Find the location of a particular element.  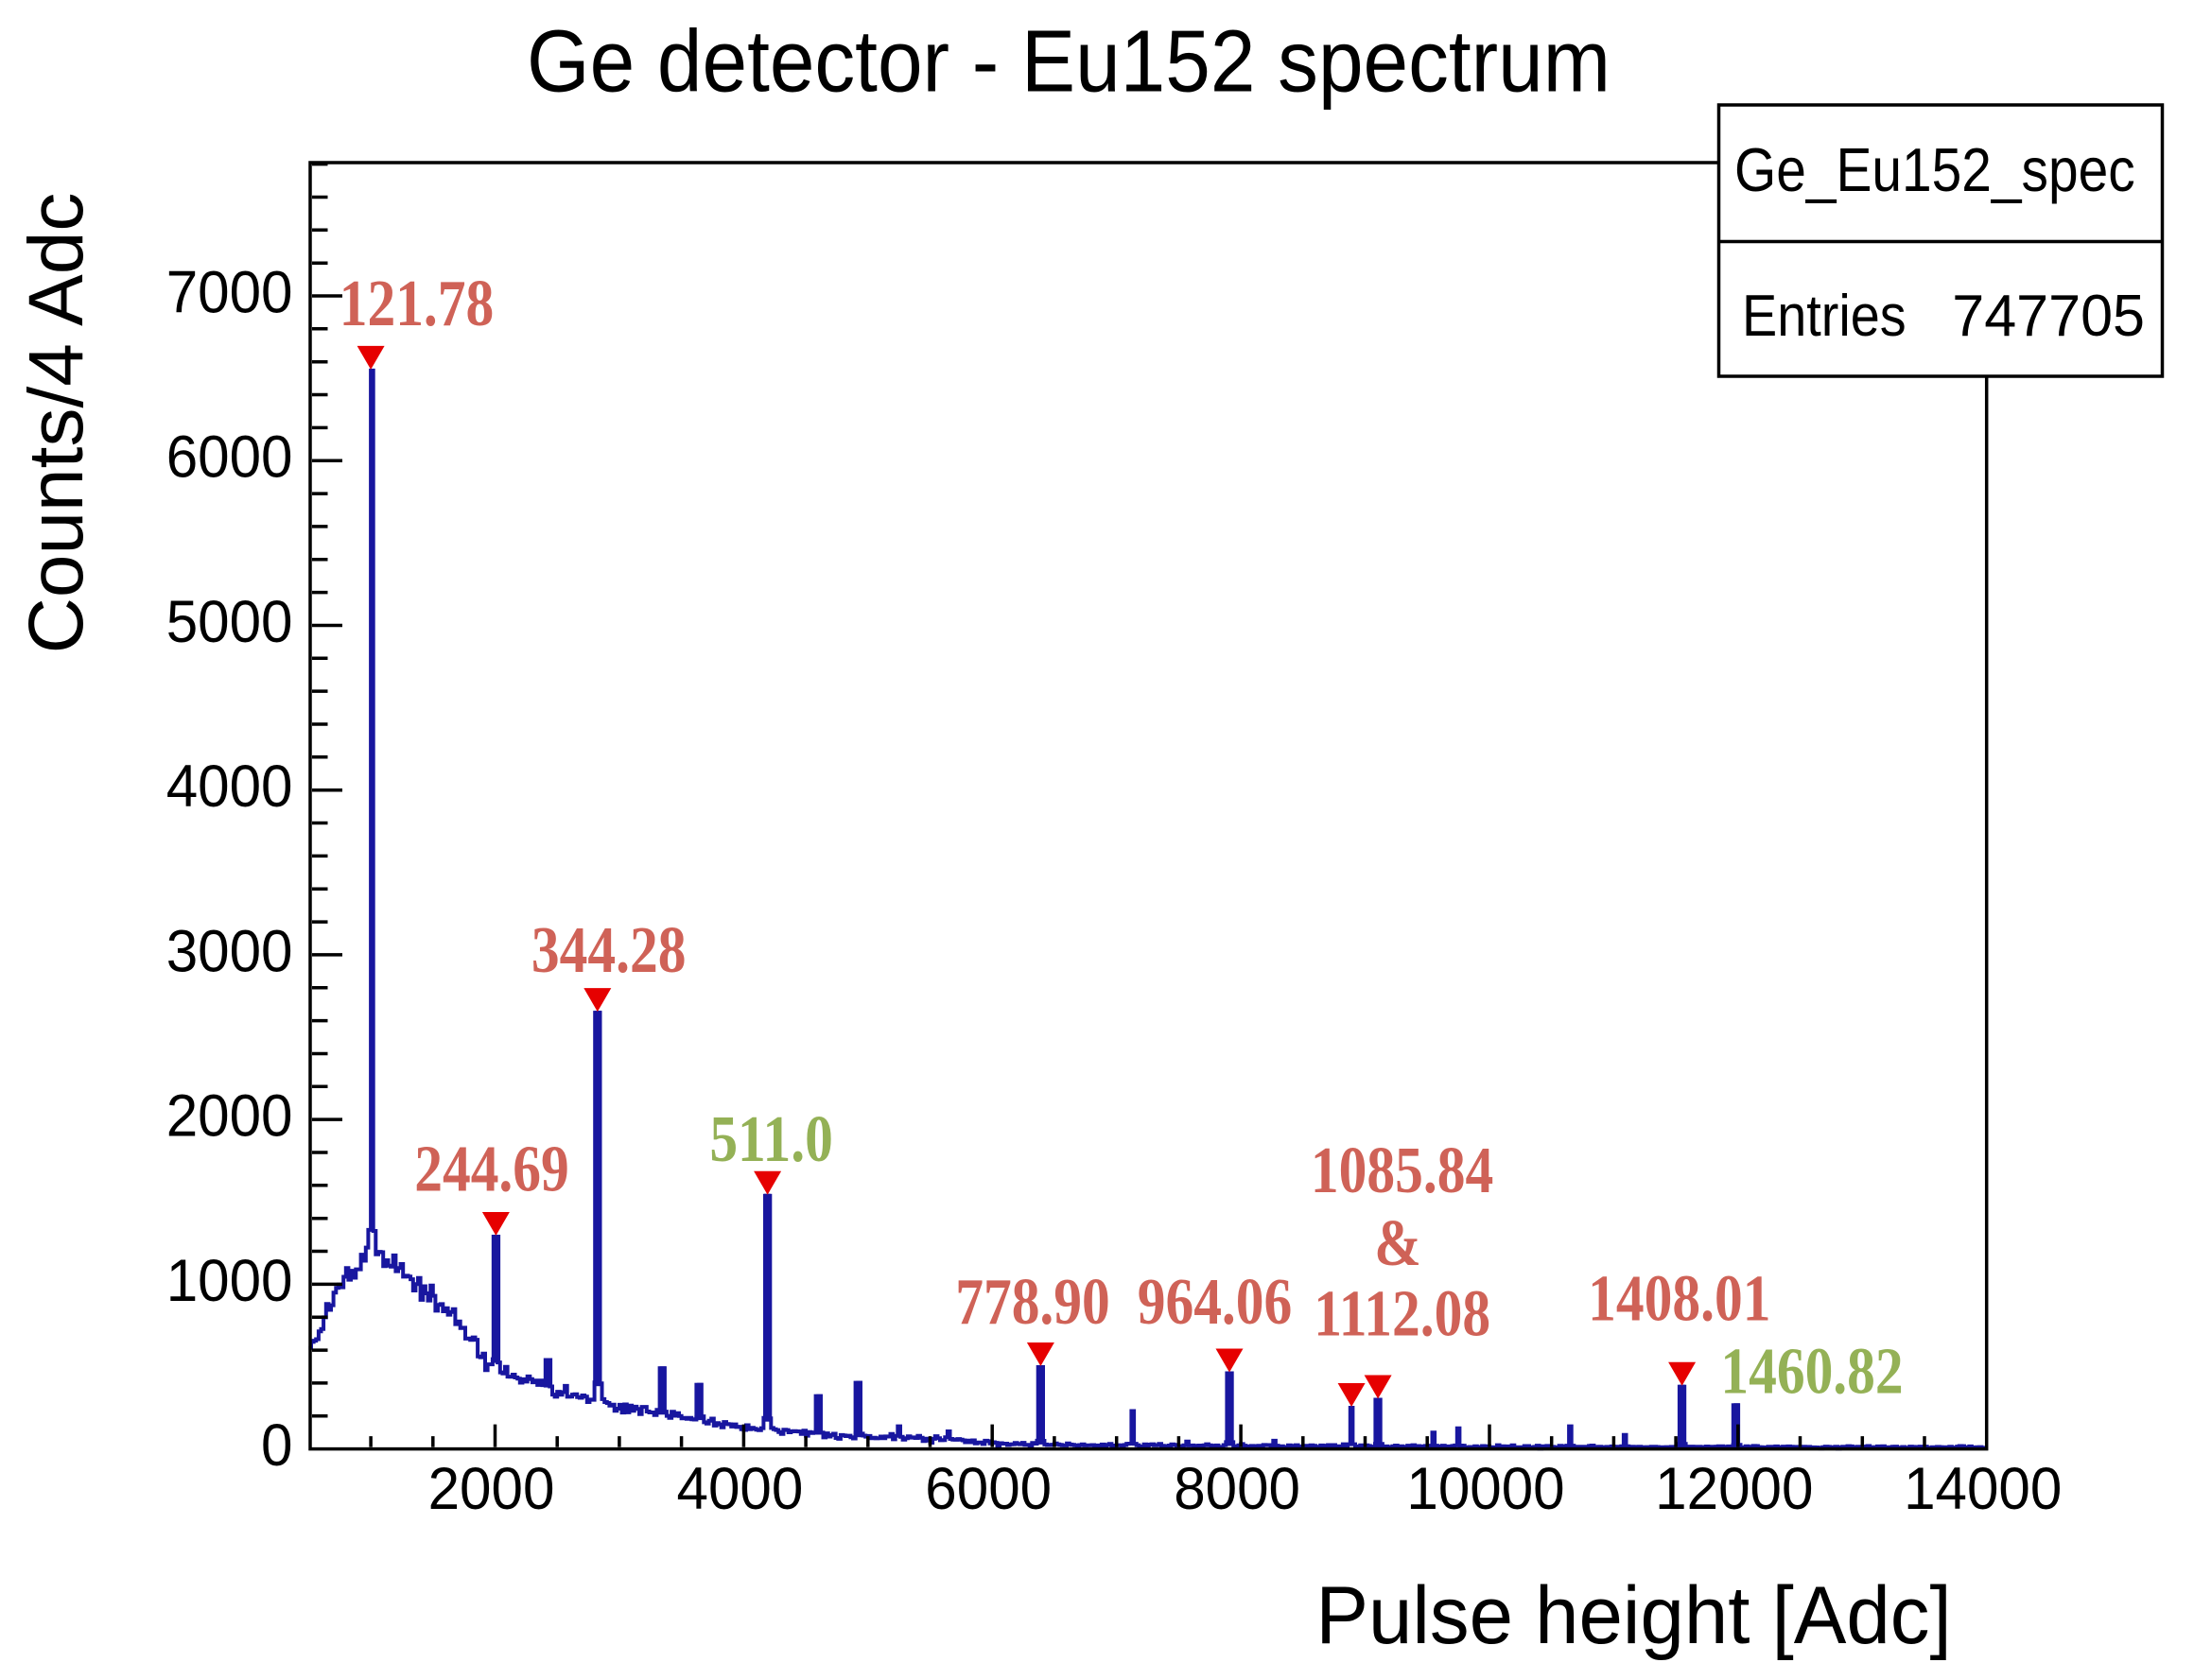

svg-text: Ge_Eu152_spec is located at coordinates (1934, 169).